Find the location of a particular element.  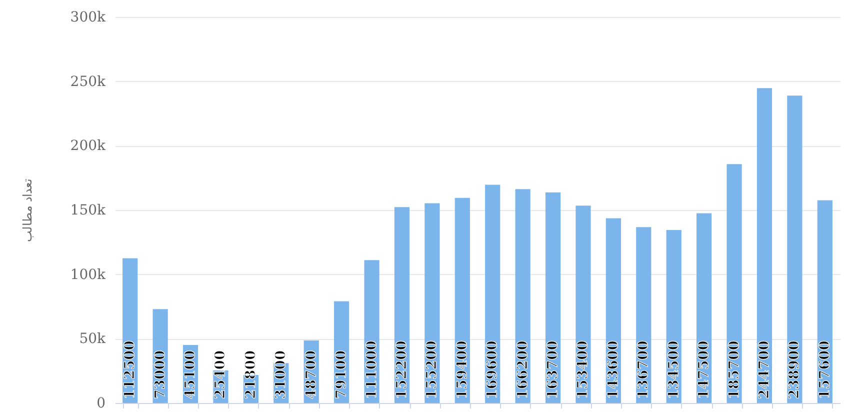

y-tick-label: 50k is located at coordinates (92, 339).